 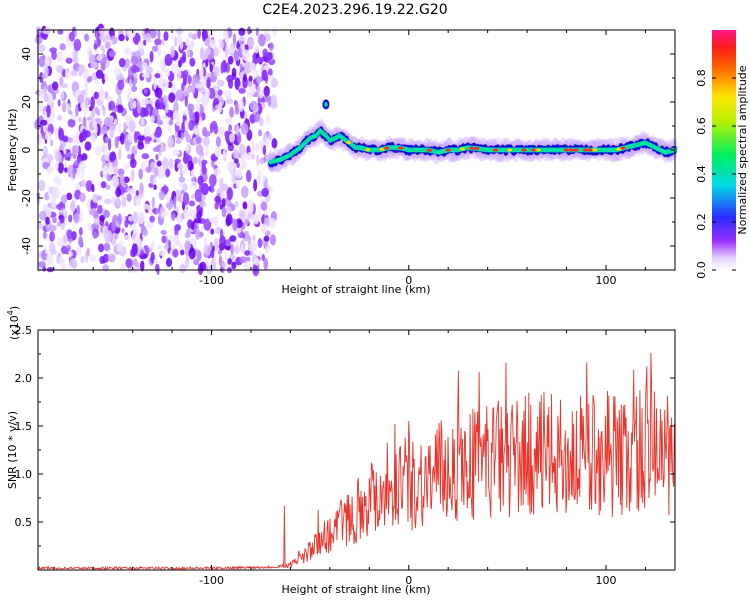 I want to click on x-tick-label: -100, so click(x=211, y=280).